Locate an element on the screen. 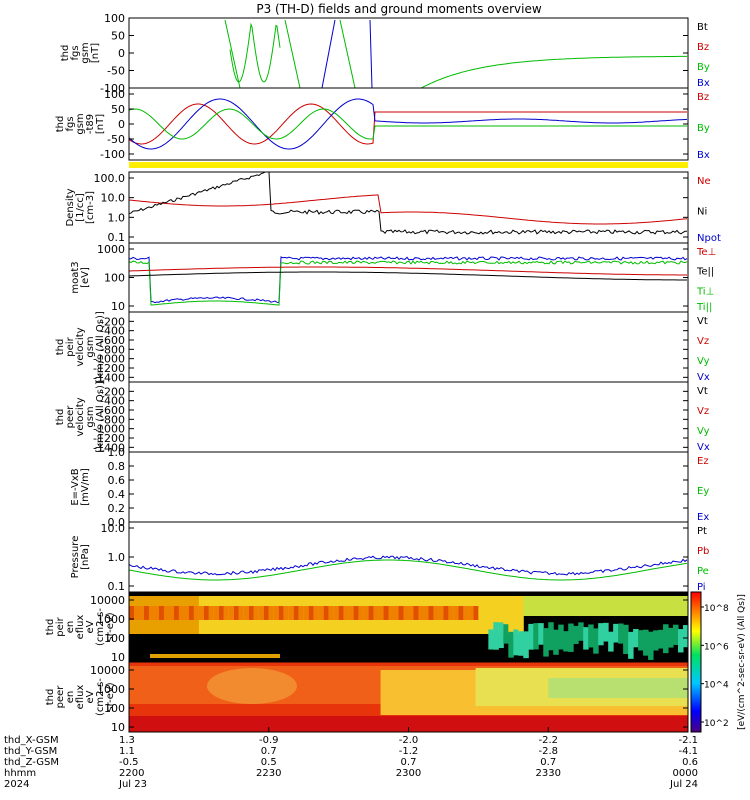 Image resolution: width=750 pixels, height=800 pixels. legend-entry: Pb is located at coordinates (703, 551).